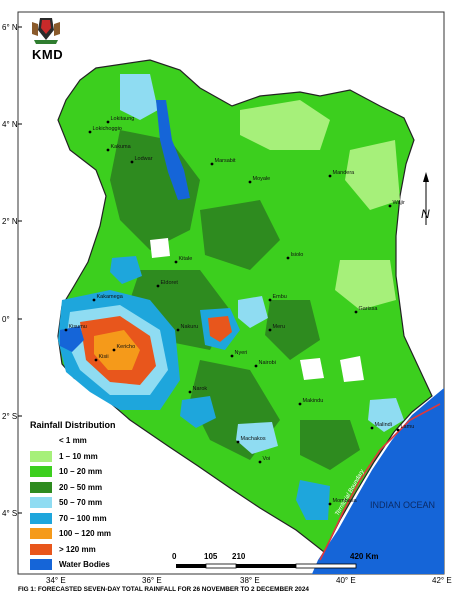 The height and width of the screenshot is (600, 456). What do you see at coordinates (297, 255) in the screenshot?
I see `town-label: Isiolo` at bounding box center [297, 255].